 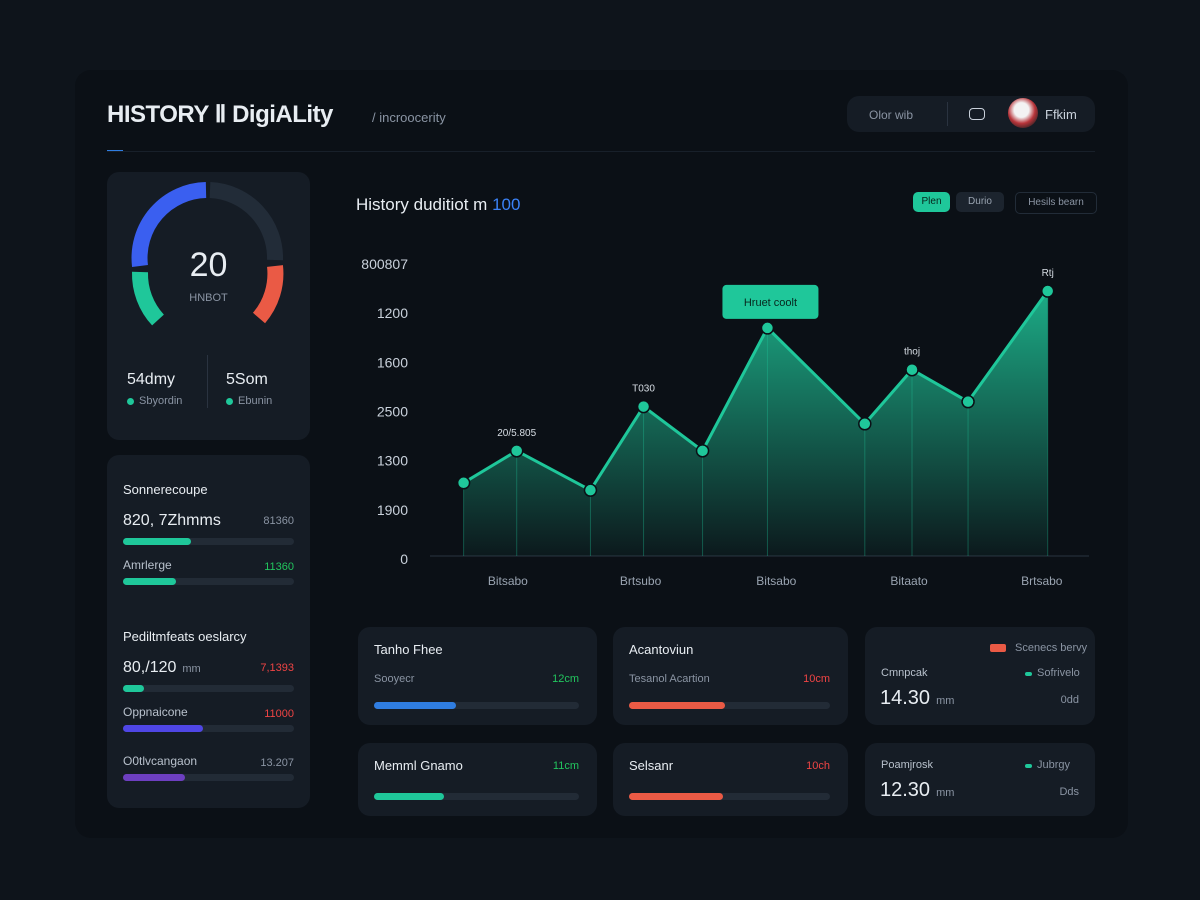 What do you see at coordinates (408, 649) in the screenshot?
I see `card-title: Tanho Fhee` at bounding box center [408, 649].